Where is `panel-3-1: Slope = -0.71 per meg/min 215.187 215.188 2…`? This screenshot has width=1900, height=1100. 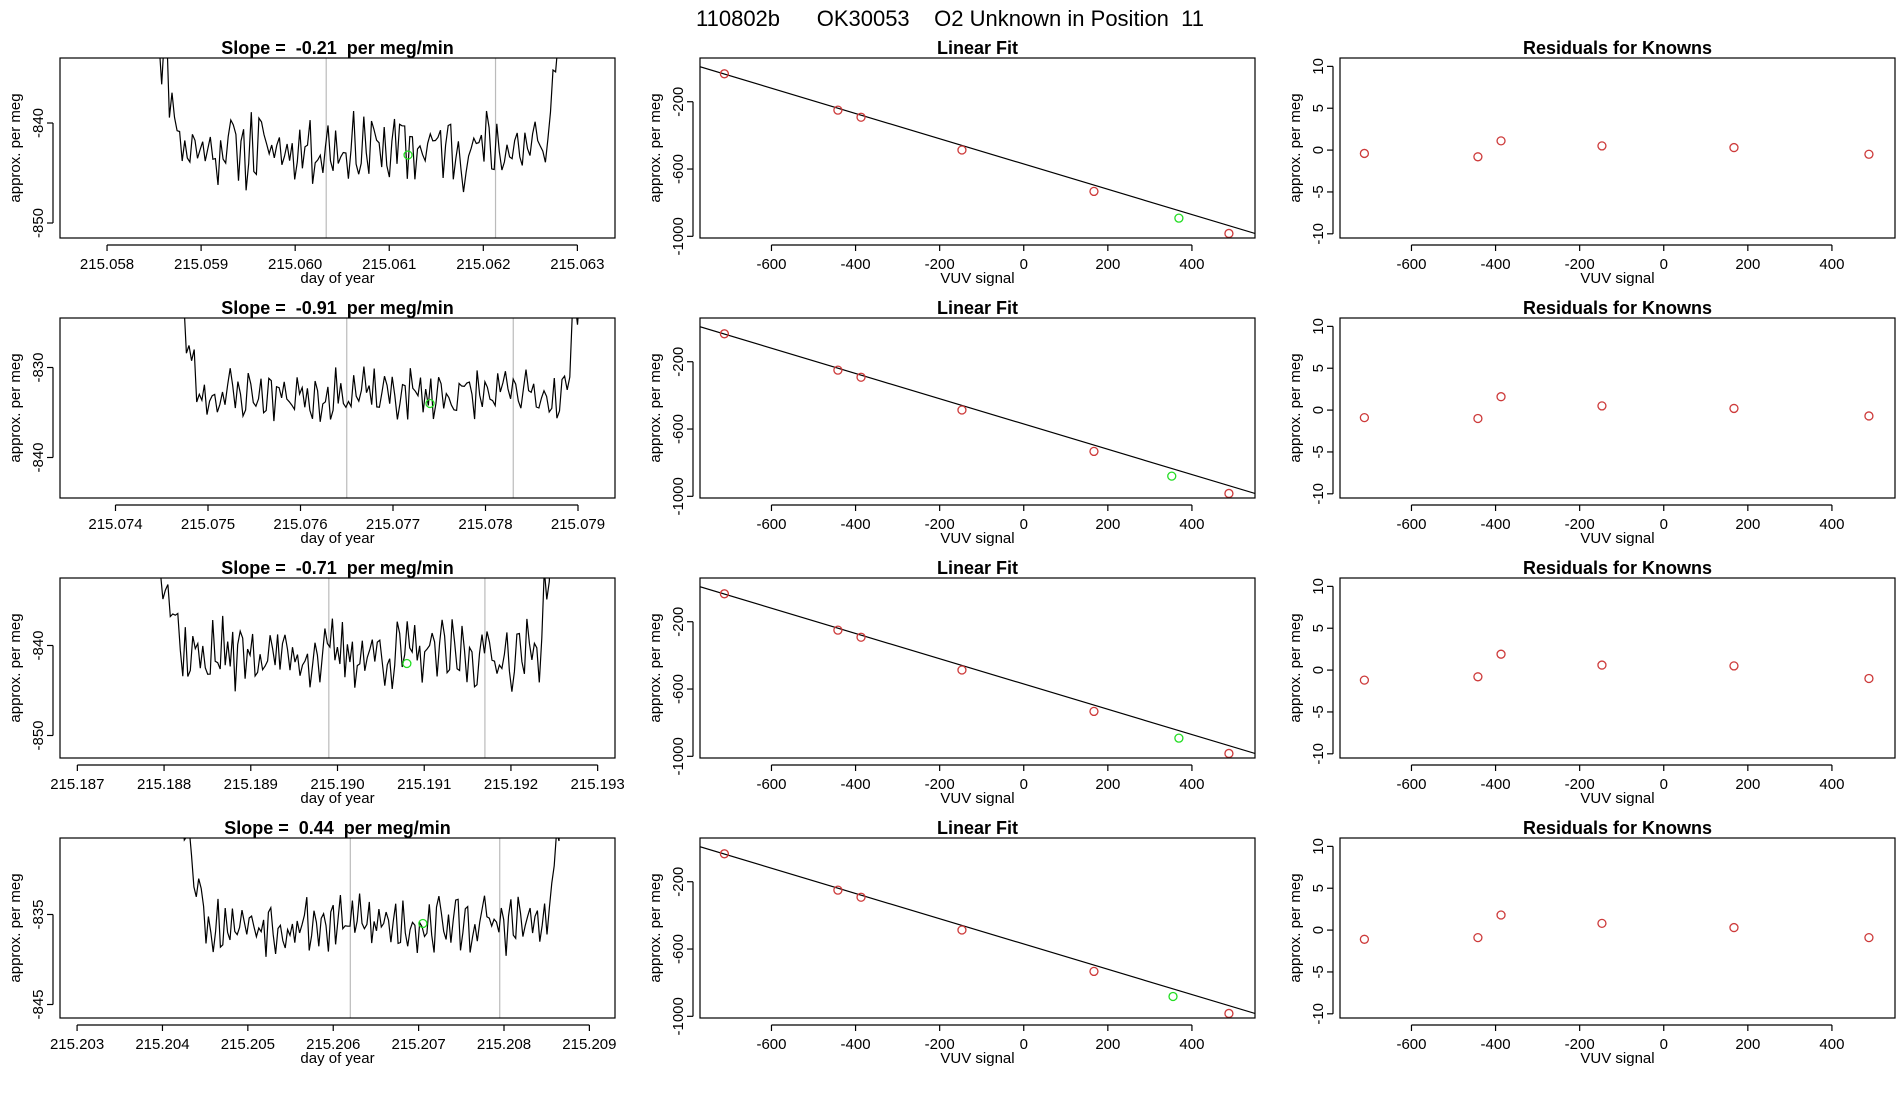
panel-3-1: Slope = -0.71 per meg/min 215.187 215.188 2… is located at coordinates (316, 682).